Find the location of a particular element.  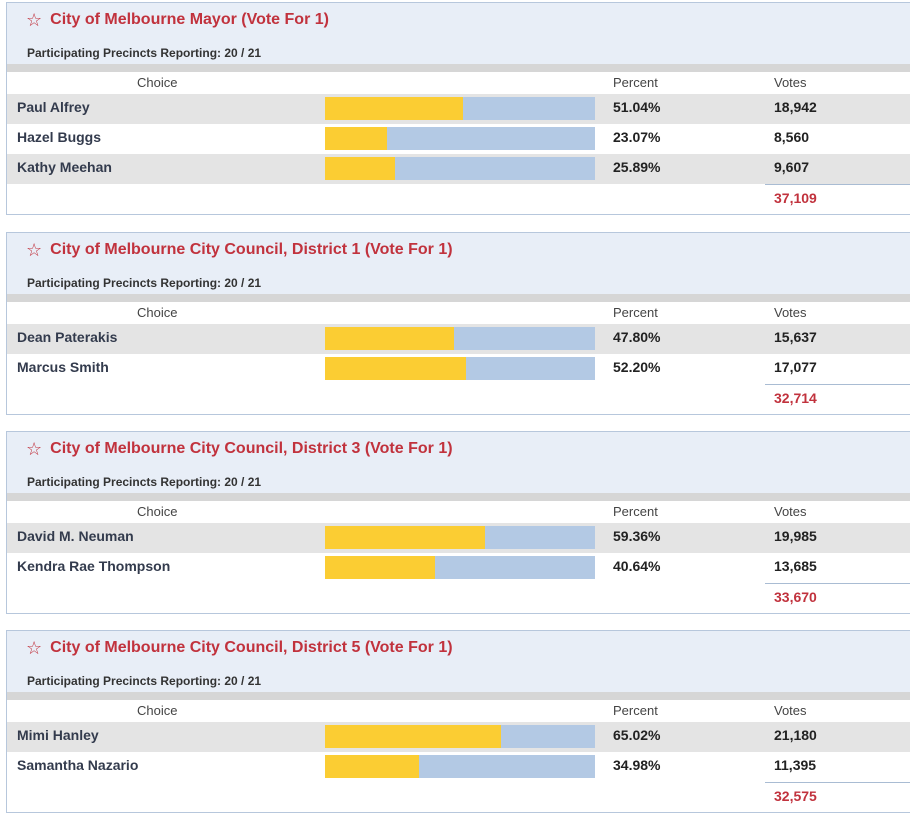

candidate-row: Marcus Smith 52.20% 17,077 is located at coordinates (458, 369).